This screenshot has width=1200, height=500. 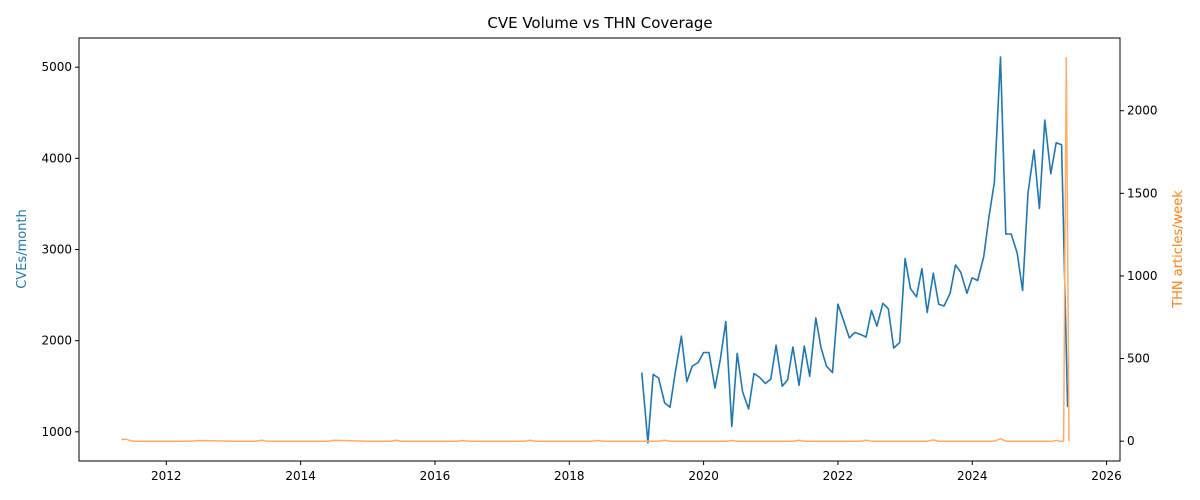 What do you see at coordinates (56, 67) in the screenshot?
I see `y-left-tick-label: 5000` at bounding box center [56, 67].